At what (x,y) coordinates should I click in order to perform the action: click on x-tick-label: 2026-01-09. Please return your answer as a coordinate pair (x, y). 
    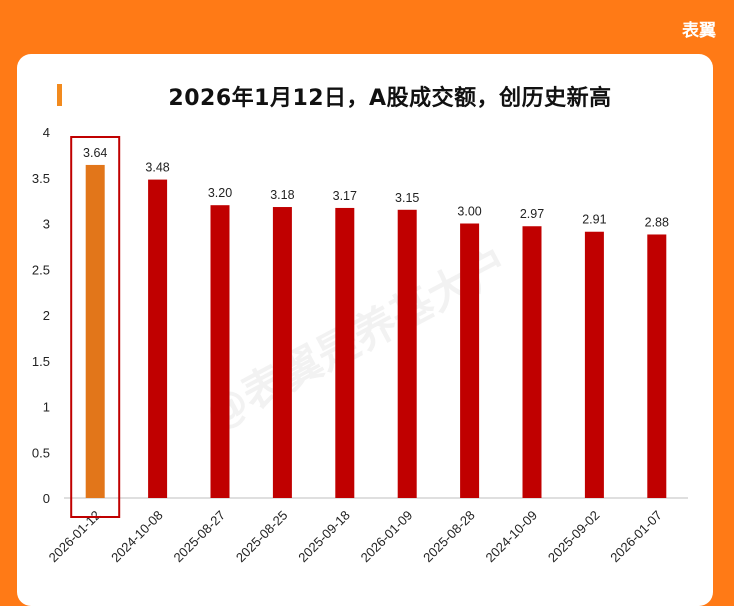
    Looking at the image, I should click on (387, 537).